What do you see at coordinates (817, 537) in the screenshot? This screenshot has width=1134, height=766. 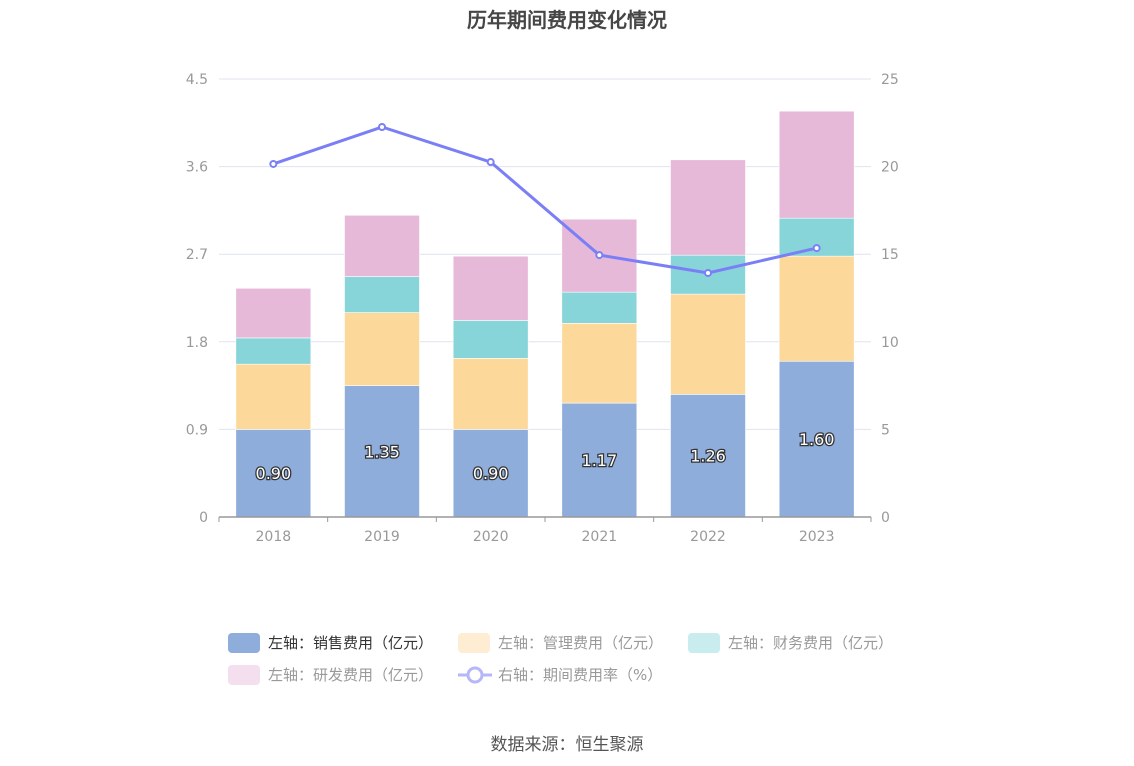 I see `x-tick-label: 2023` at bounding box center [817, 537].